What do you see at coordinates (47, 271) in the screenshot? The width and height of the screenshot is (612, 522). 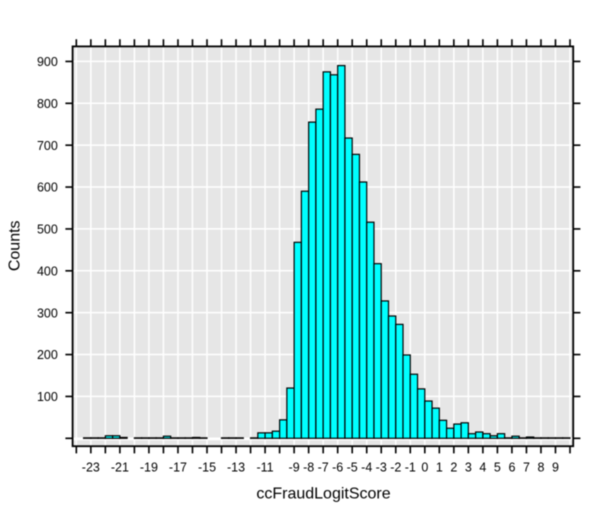 I see `svg-text: 400` at bounding box center [47, 271].